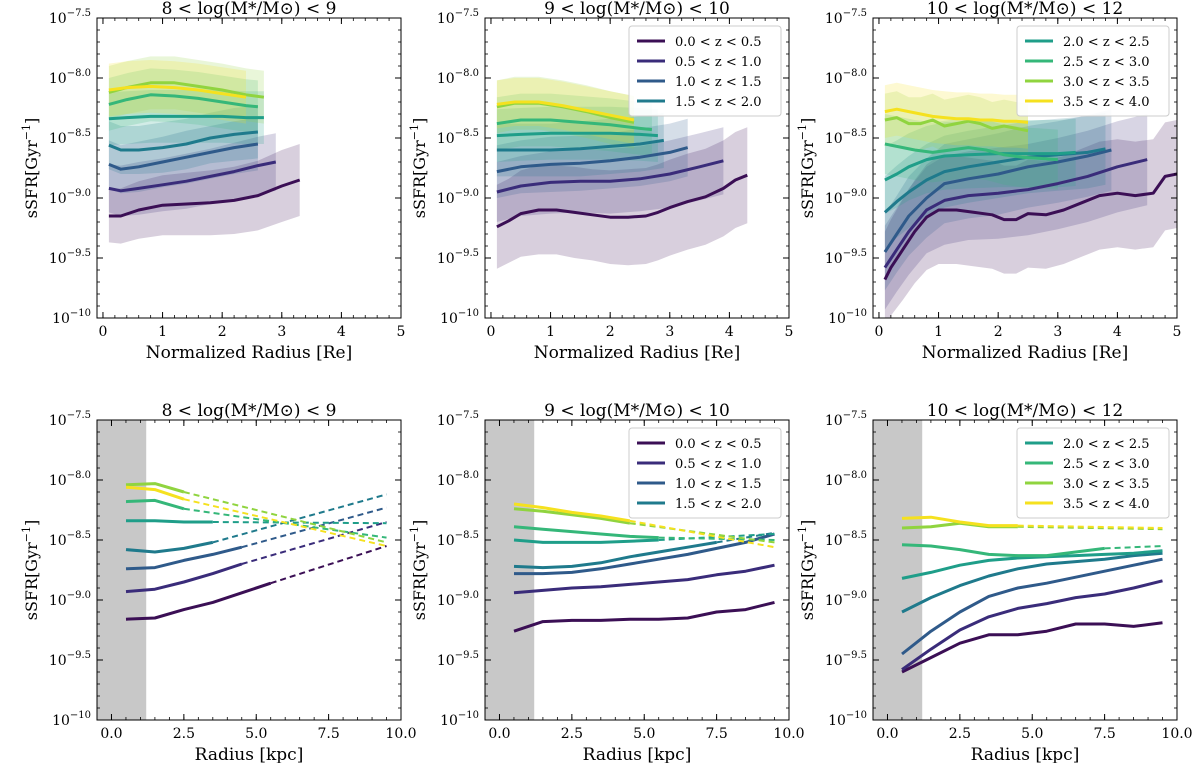  I want to click on y-tick-label: 10−8.0, so click(846, 479).